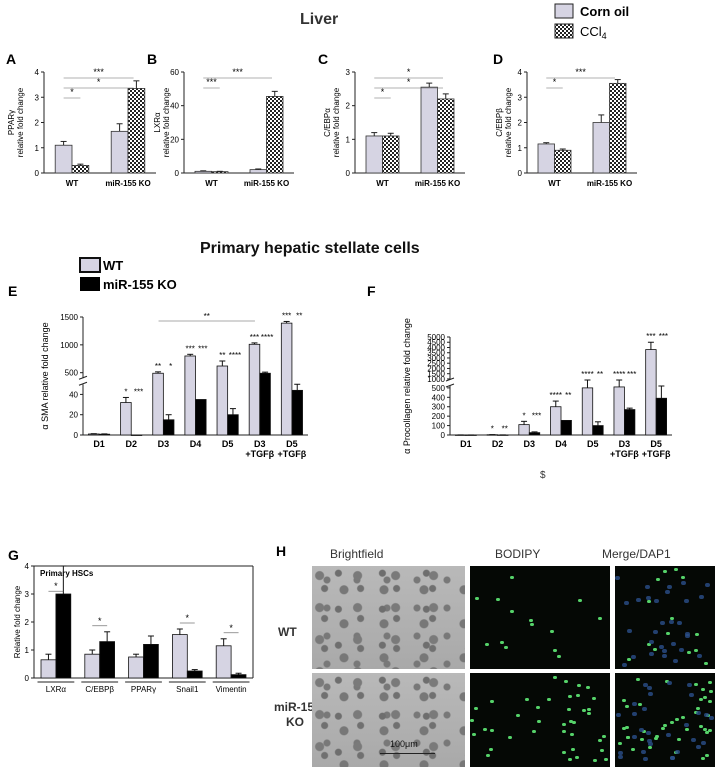 The height and width of the screenshot is (771, 718). Describe the element at coordinates (356, 554) in the screenshot. I see `column-label-brightfield: Brightfield` at that location.